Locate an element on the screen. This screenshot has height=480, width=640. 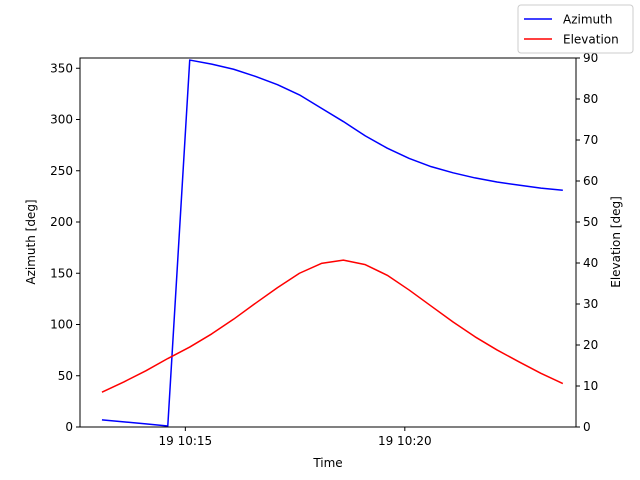
right-y-tick-label: 10 is located at coordinates (590, 386).